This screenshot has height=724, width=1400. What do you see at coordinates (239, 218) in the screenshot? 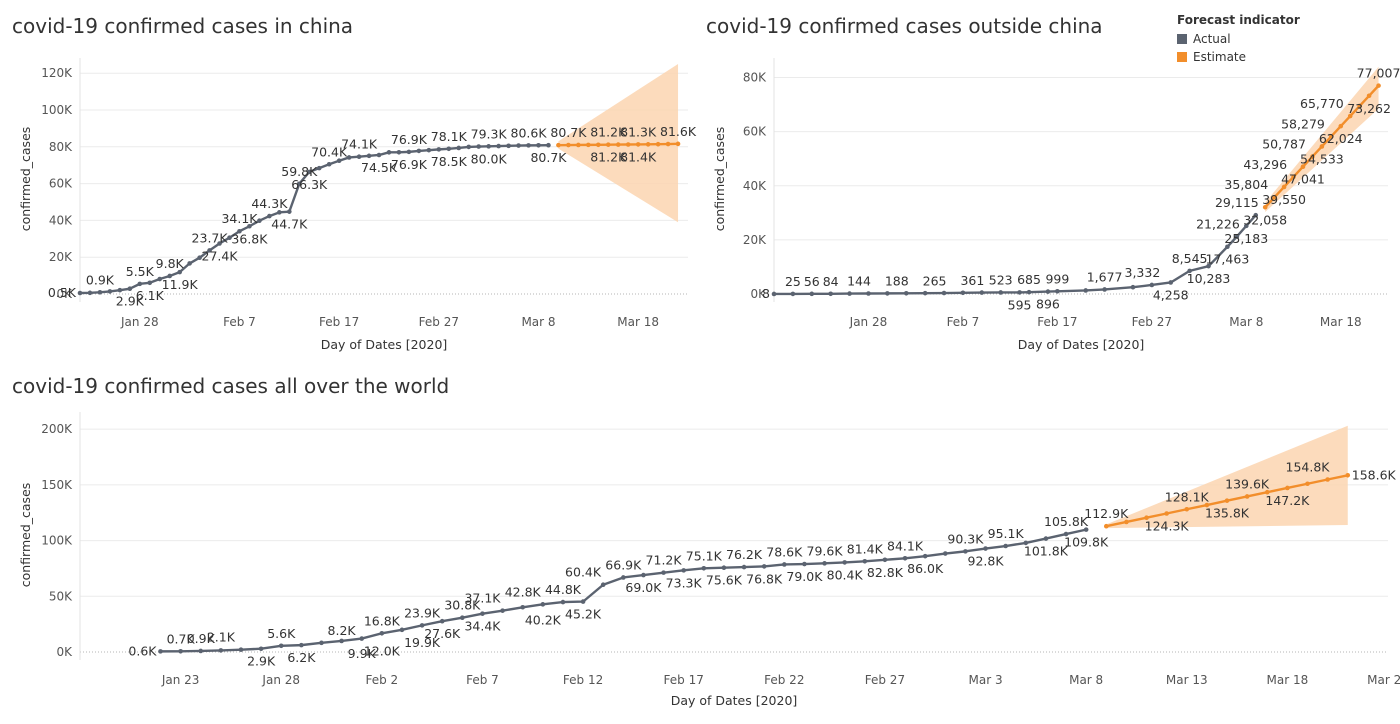
I see `data-label: 34.1K` at bounding box center [239, 218].